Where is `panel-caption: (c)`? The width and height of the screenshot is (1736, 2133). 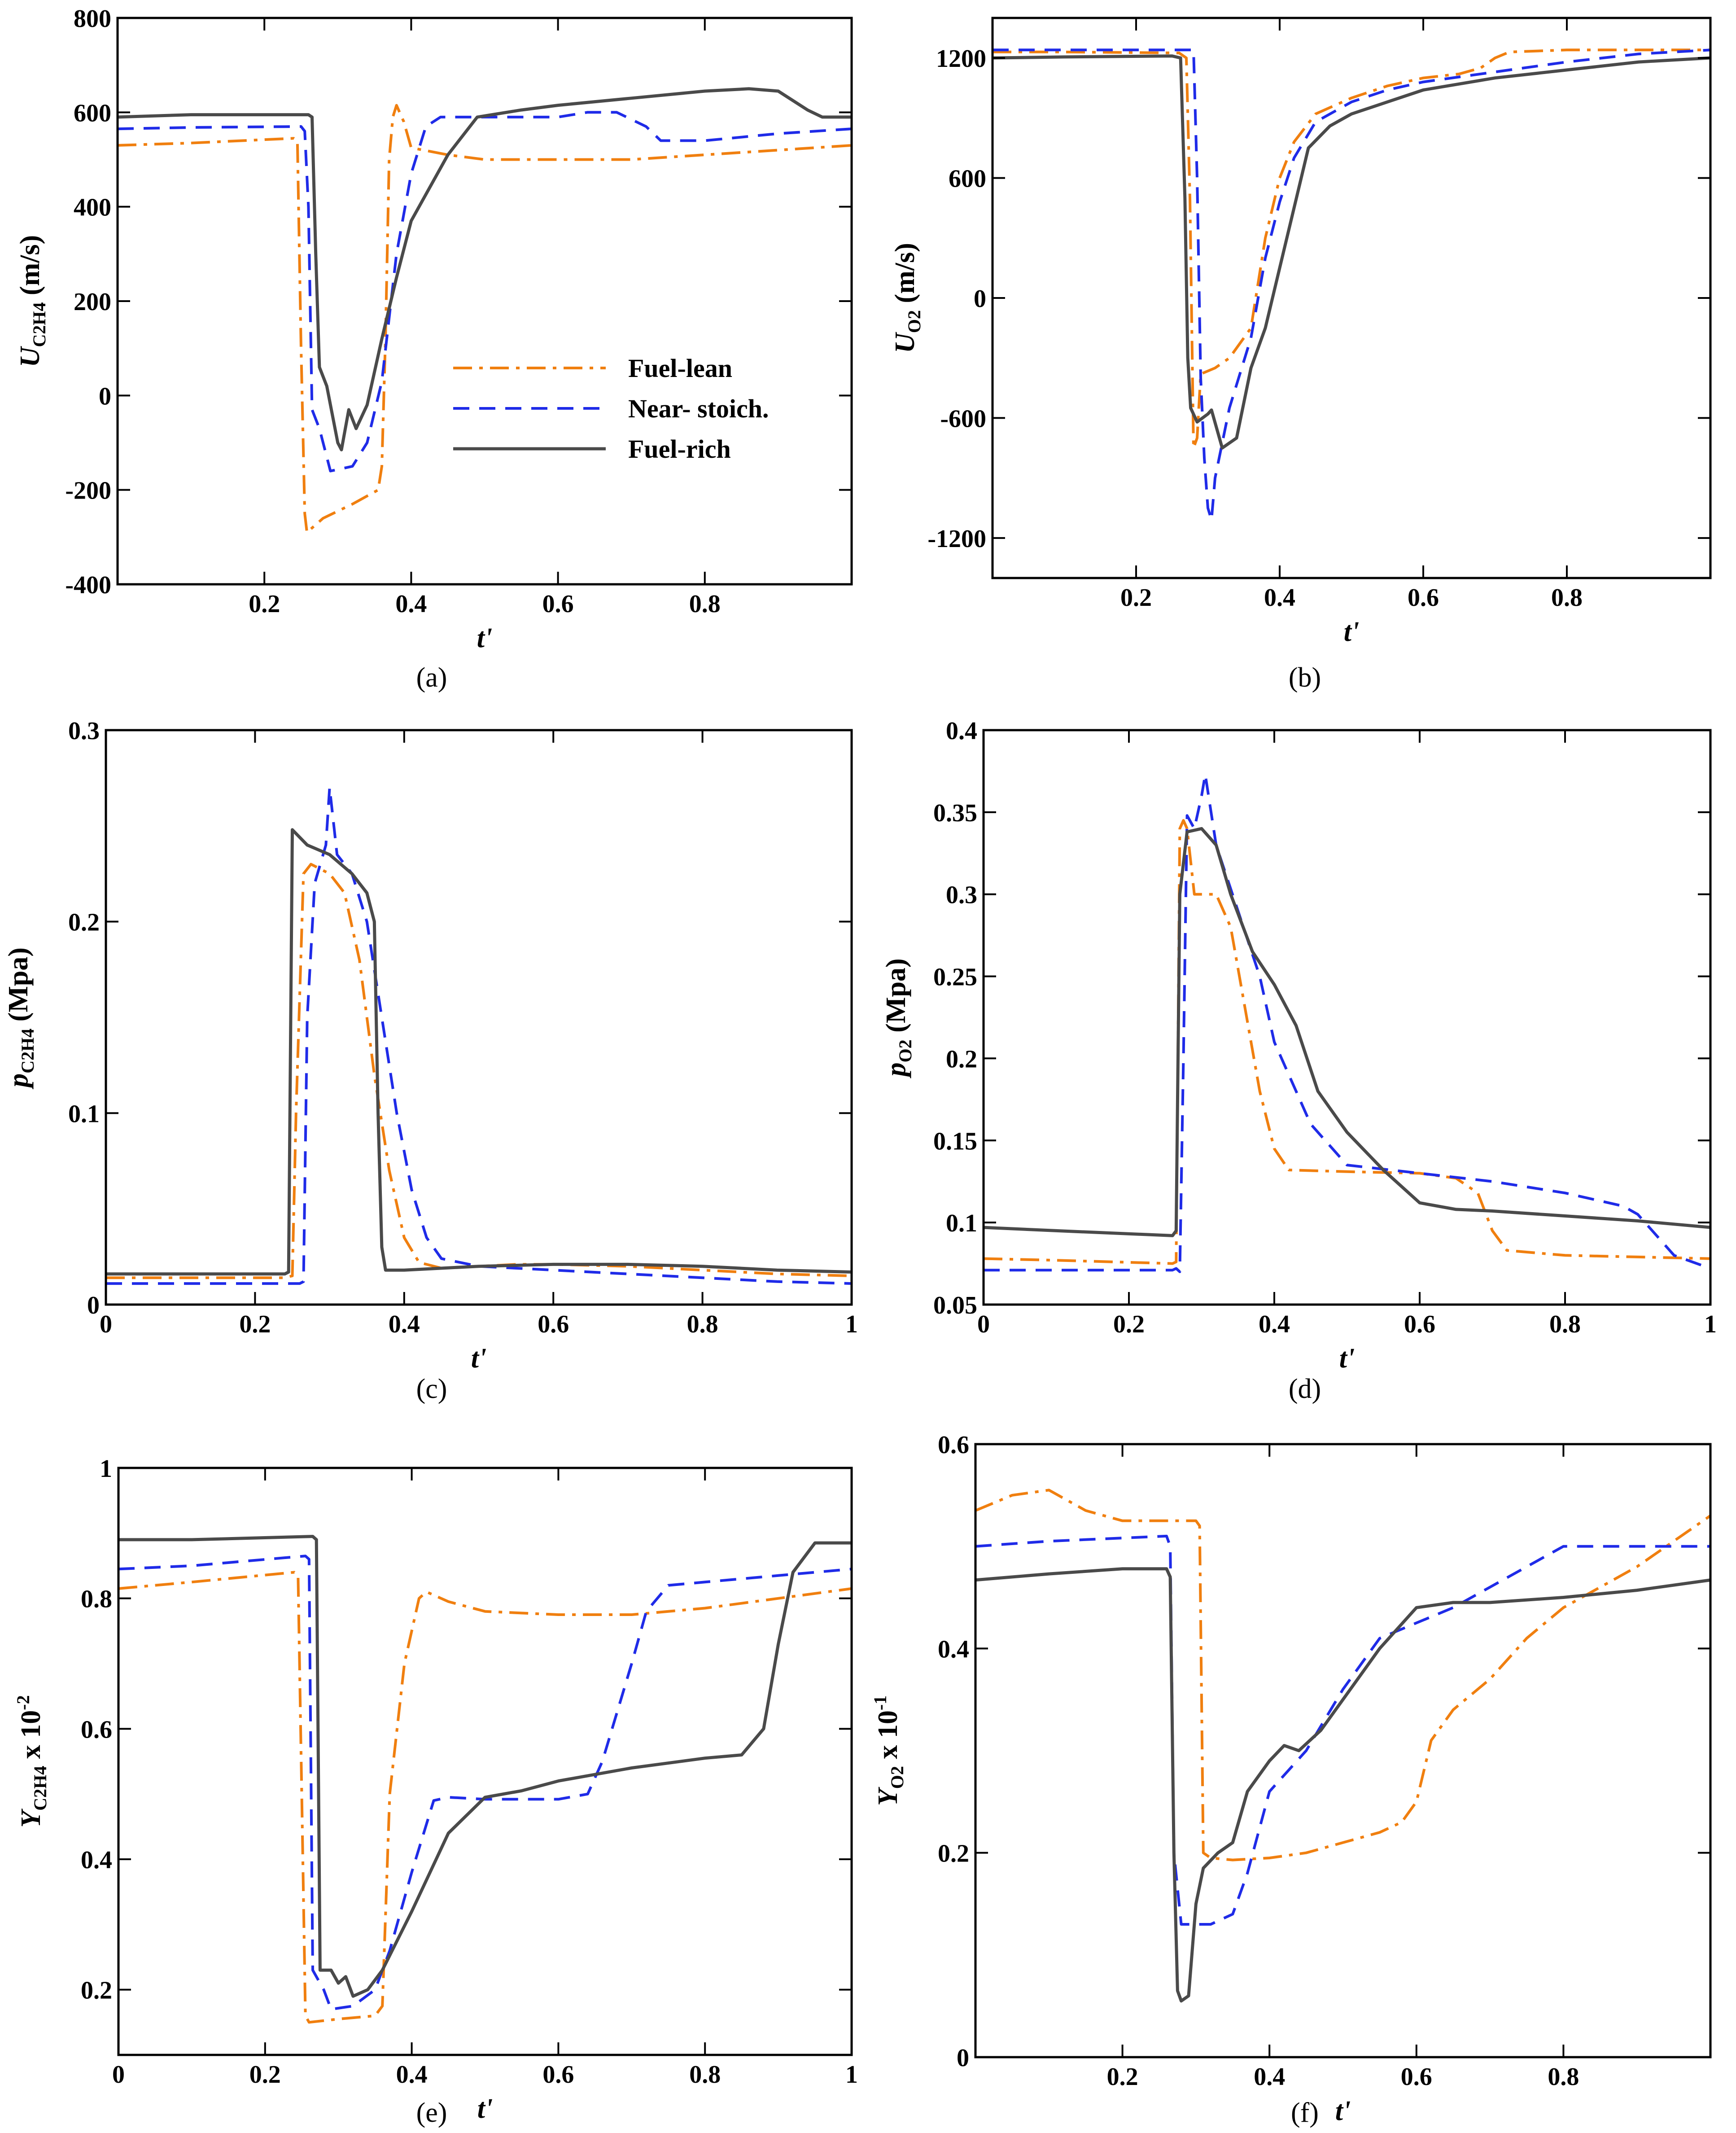 panel-caption: (c) is located at coordinates (432, 1389).